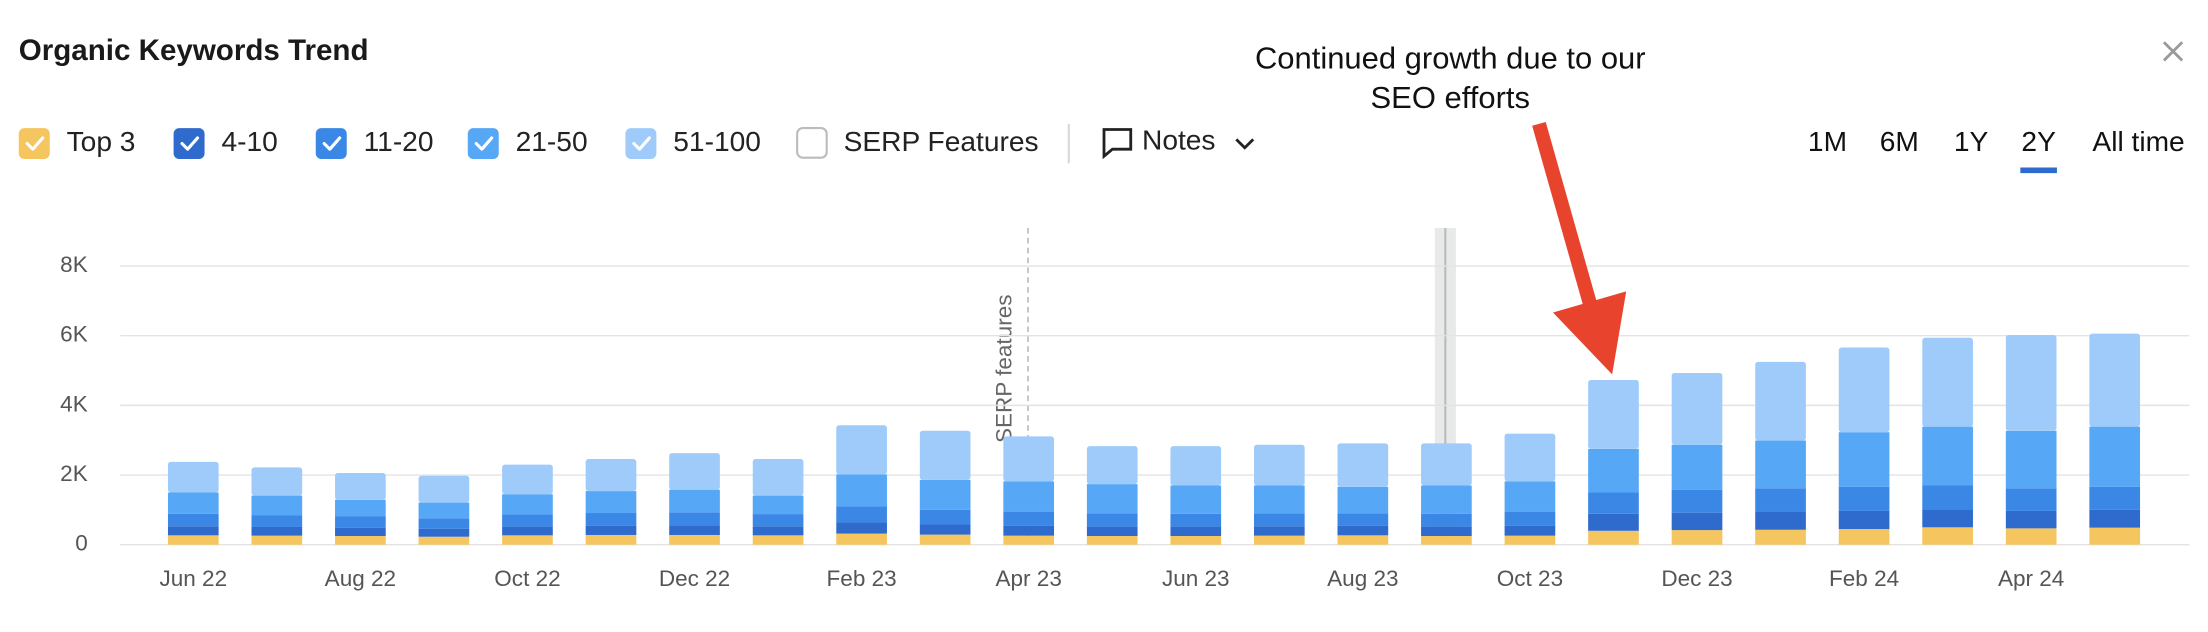 Image resolution: width=2208 pixels, height=632 pixels. What do you see at coordinates (101, 141) in the screenshot?
I see `legend-label: Top 3` at bounding box center [101, 141].